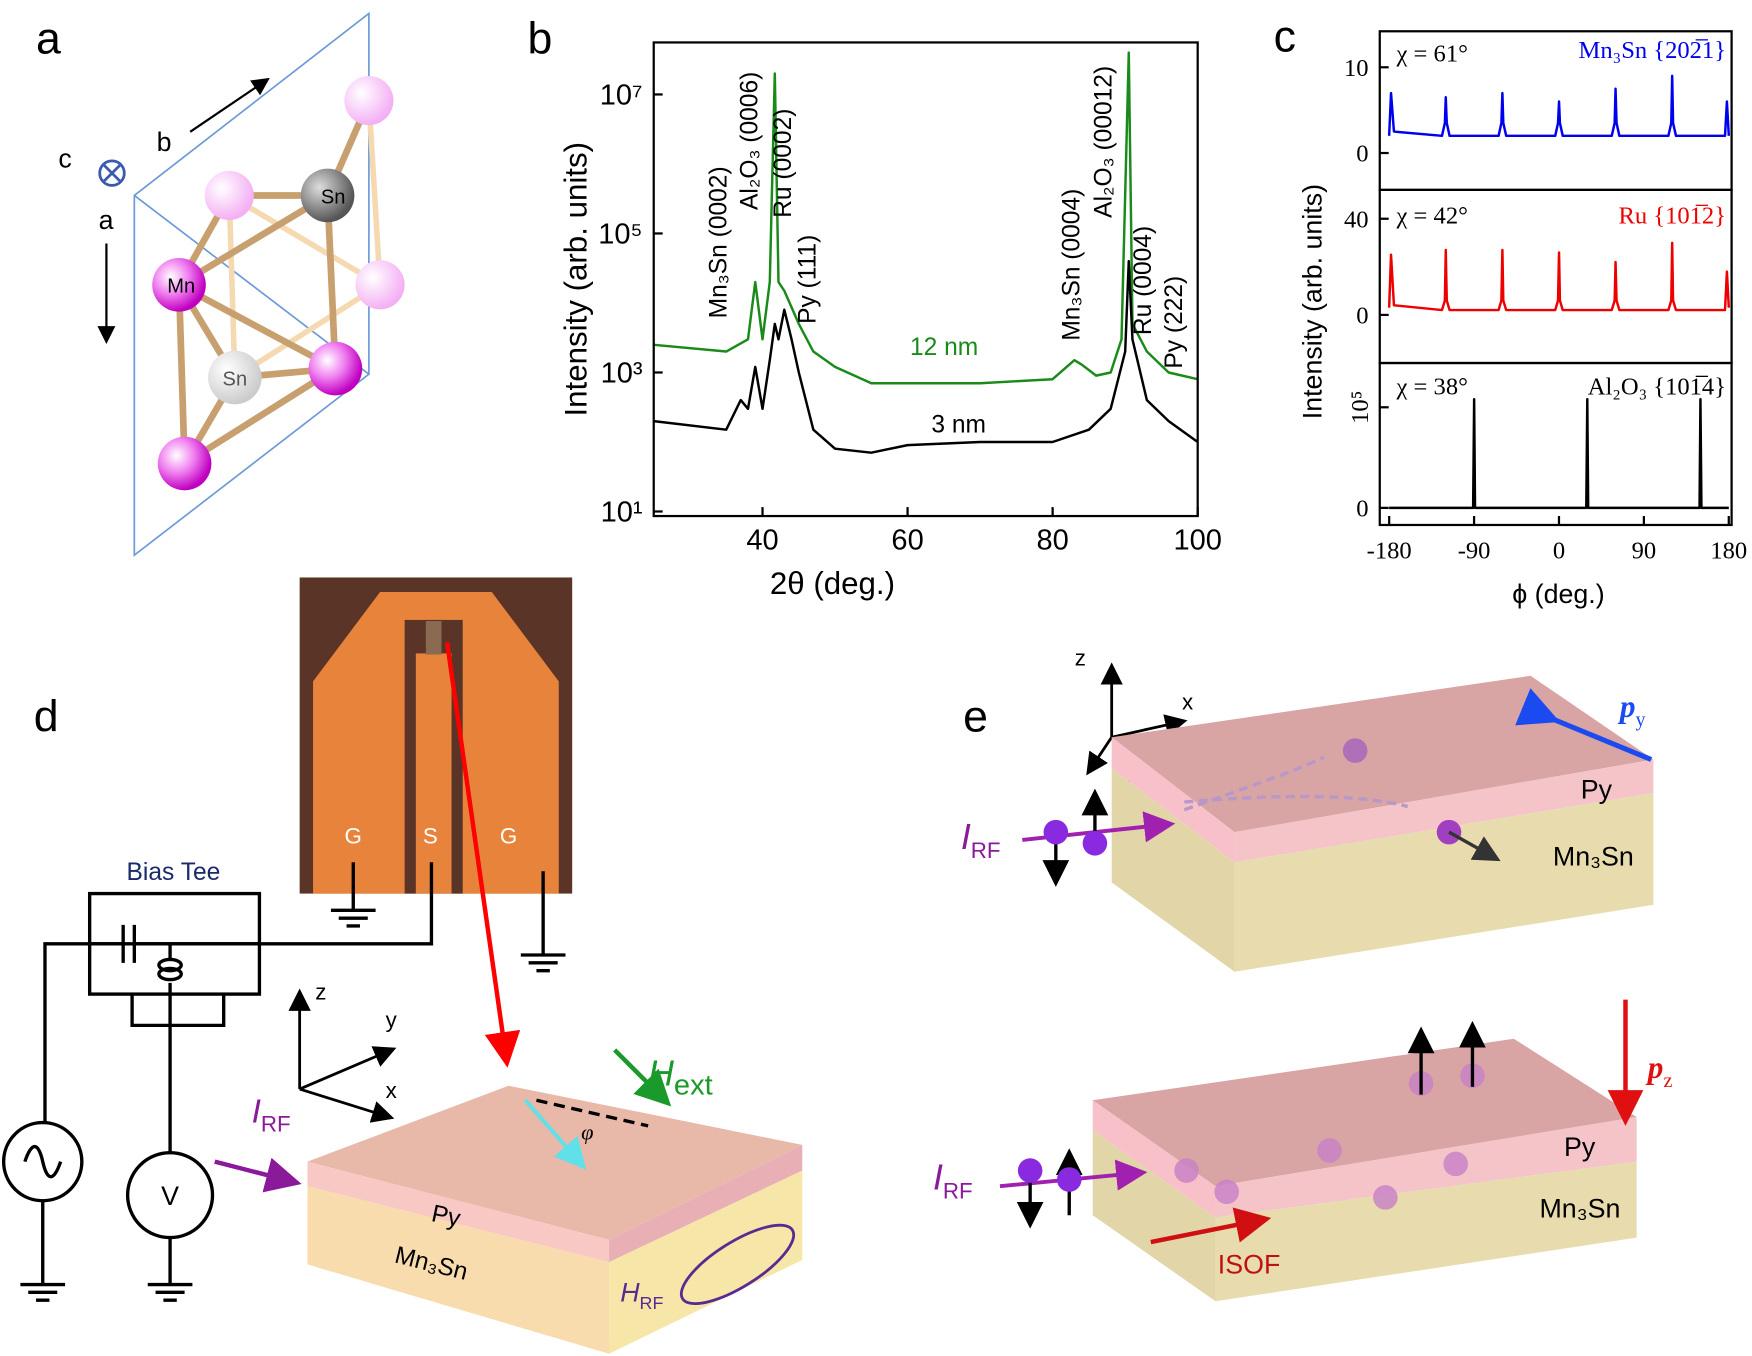  Describe the element at coordinates (1584, 725) in the screenshot. I see `polarization-arrow` at that location.